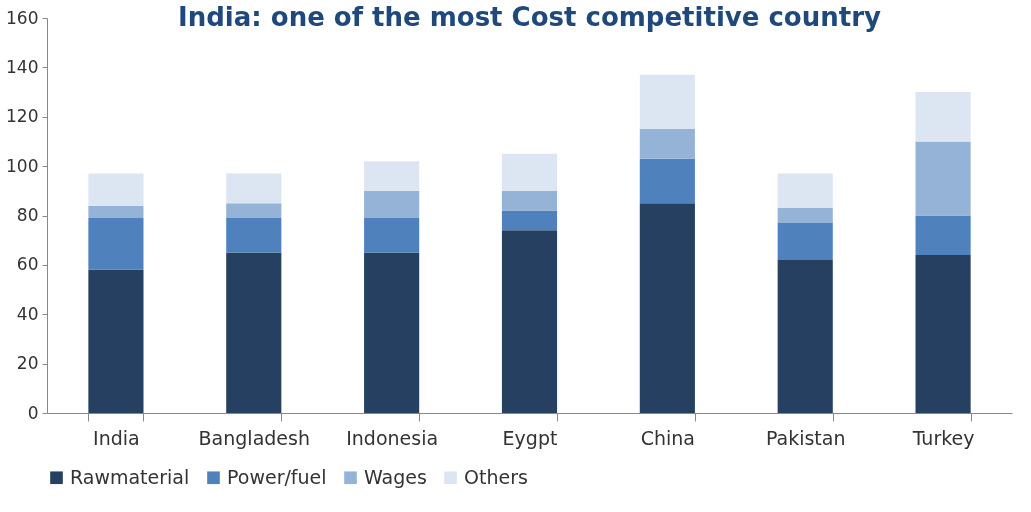  I want to click on x-tick-label: India, so click(116, 437).